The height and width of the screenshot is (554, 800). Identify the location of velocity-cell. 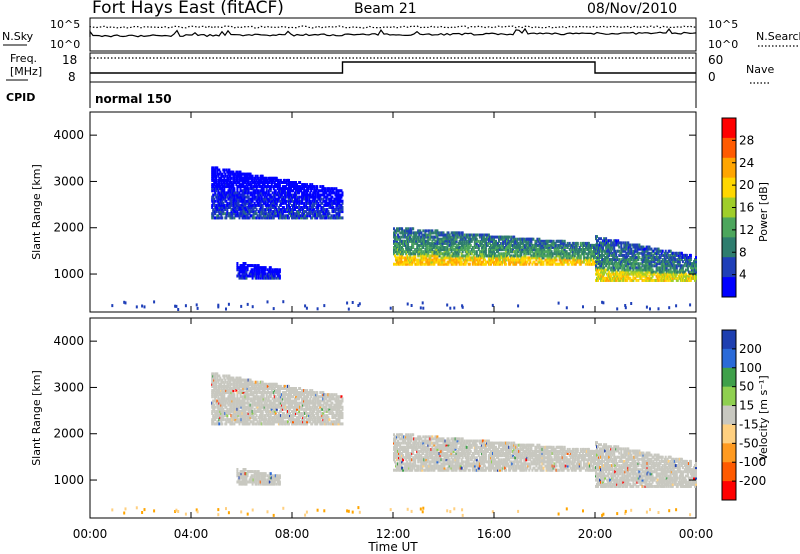
(213, 416).